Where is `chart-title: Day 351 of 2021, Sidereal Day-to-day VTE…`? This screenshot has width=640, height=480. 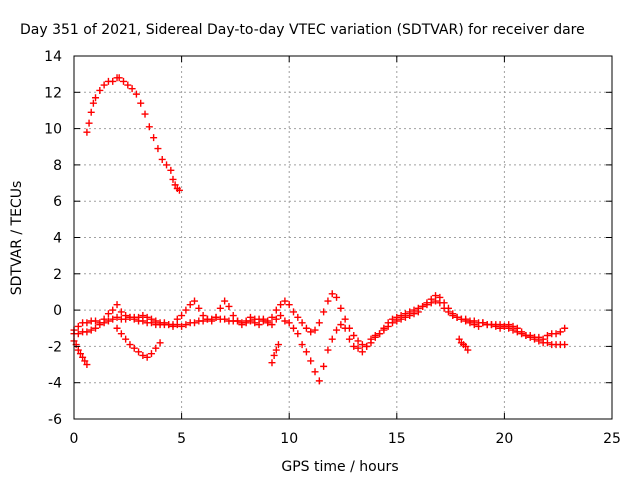 chart-title: Day 351 of 2021, Sidereal Day-to-day VTE… is located at coordinates (302, 30).